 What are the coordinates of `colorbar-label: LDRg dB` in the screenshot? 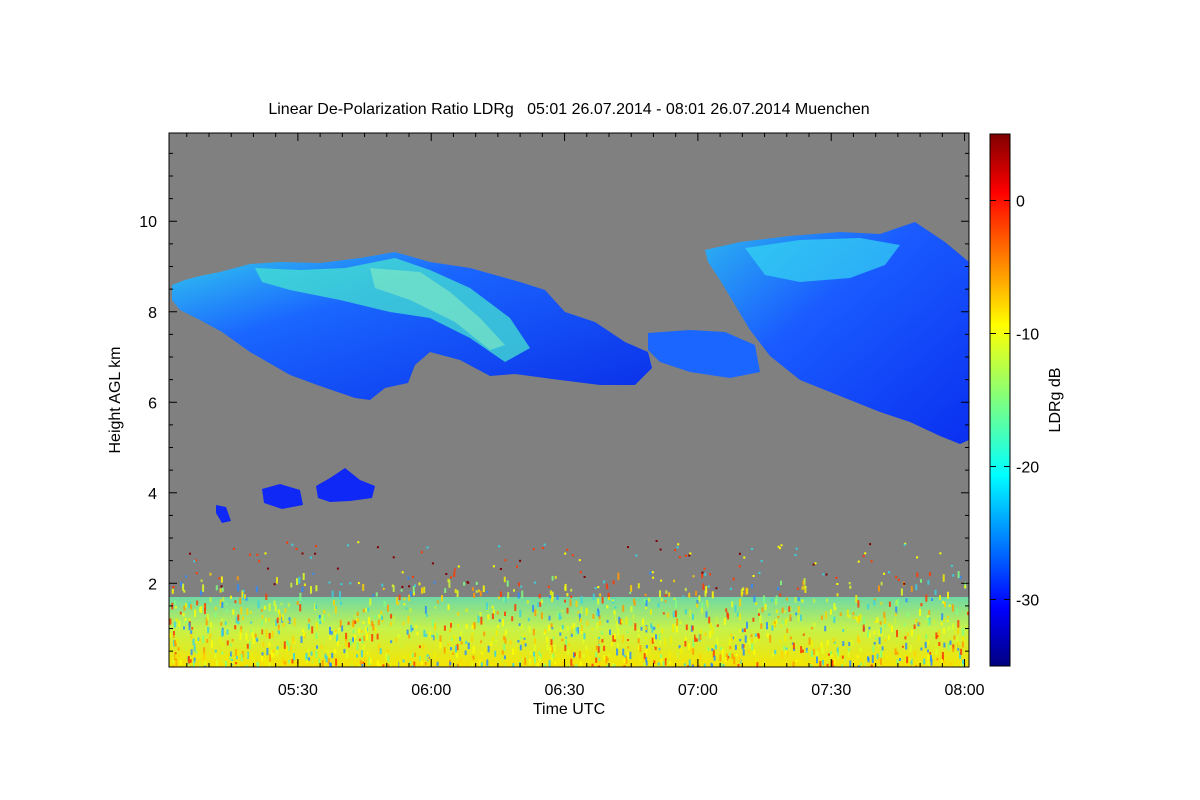 It's located at (1055, 400).